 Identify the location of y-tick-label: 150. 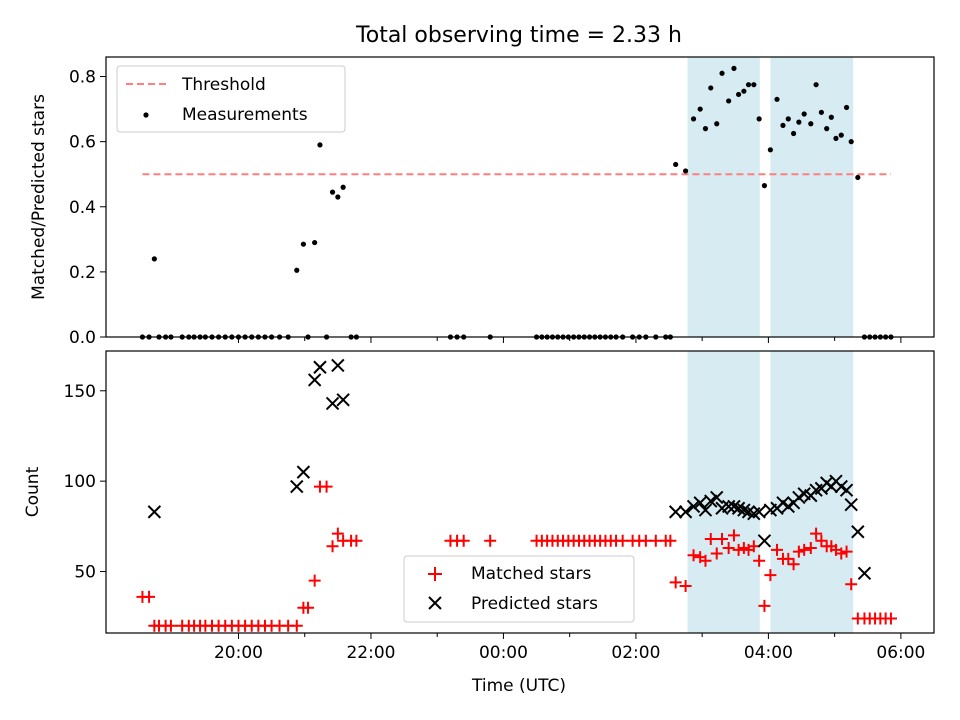
(80, 392).